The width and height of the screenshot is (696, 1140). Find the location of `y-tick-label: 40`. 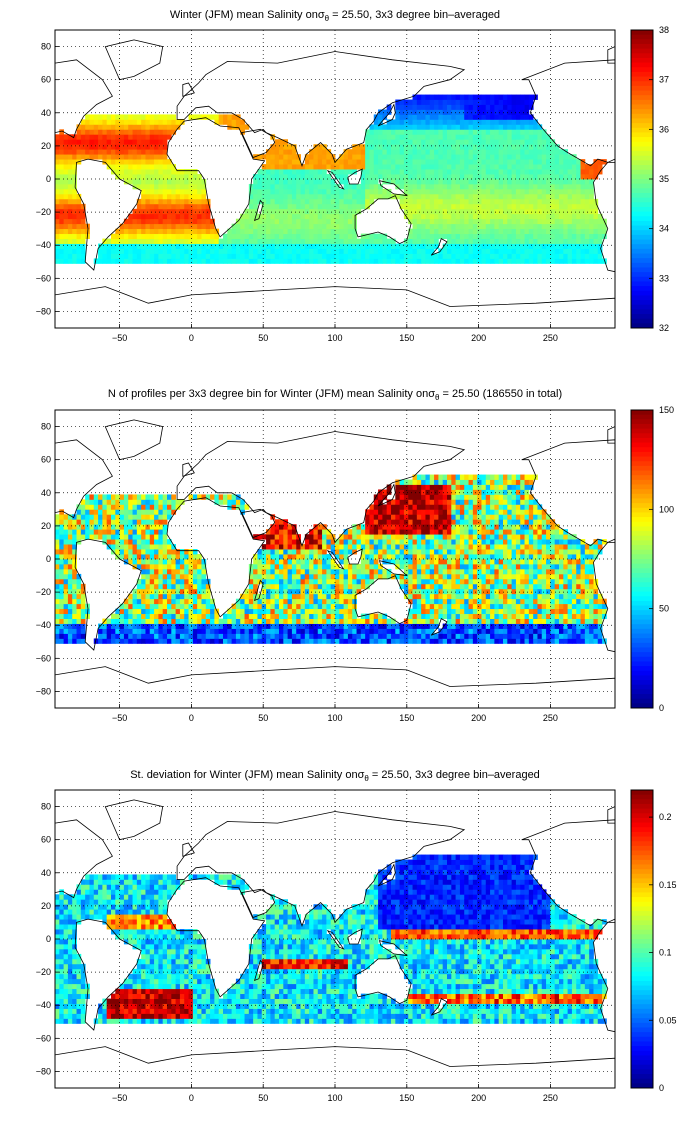

y-tick-label: 40 is located at coordinates (46, 113).